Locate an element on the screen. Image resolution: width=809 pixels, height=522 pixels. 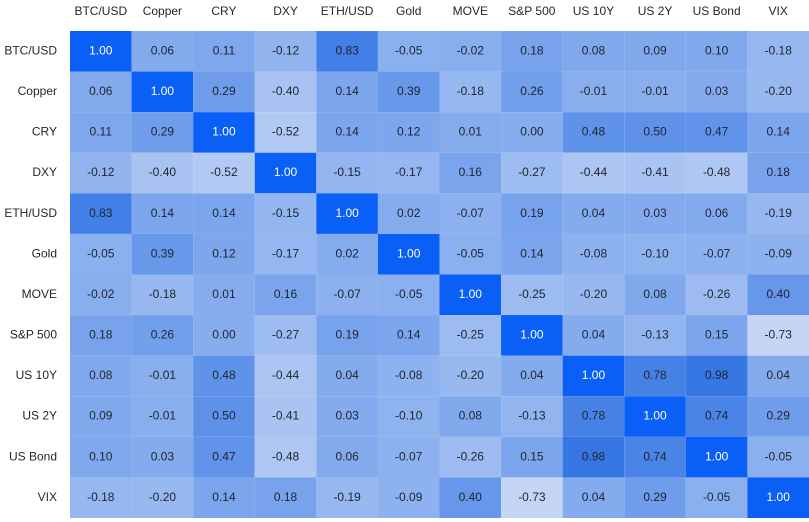
cell-value-label: -0.18 is located at coordinates (101, 497).